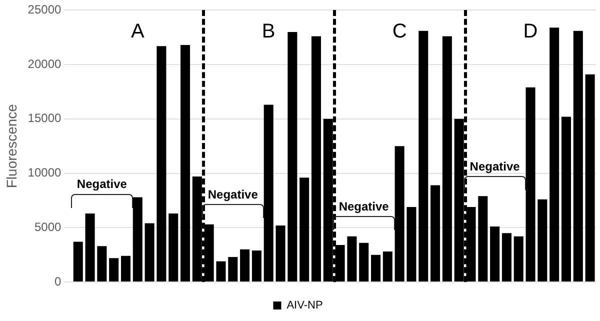  What do you see at coordinates (45, 63) in the screenshot?
I see `y-tick-label: 20000` at bounding box center [45, 63].